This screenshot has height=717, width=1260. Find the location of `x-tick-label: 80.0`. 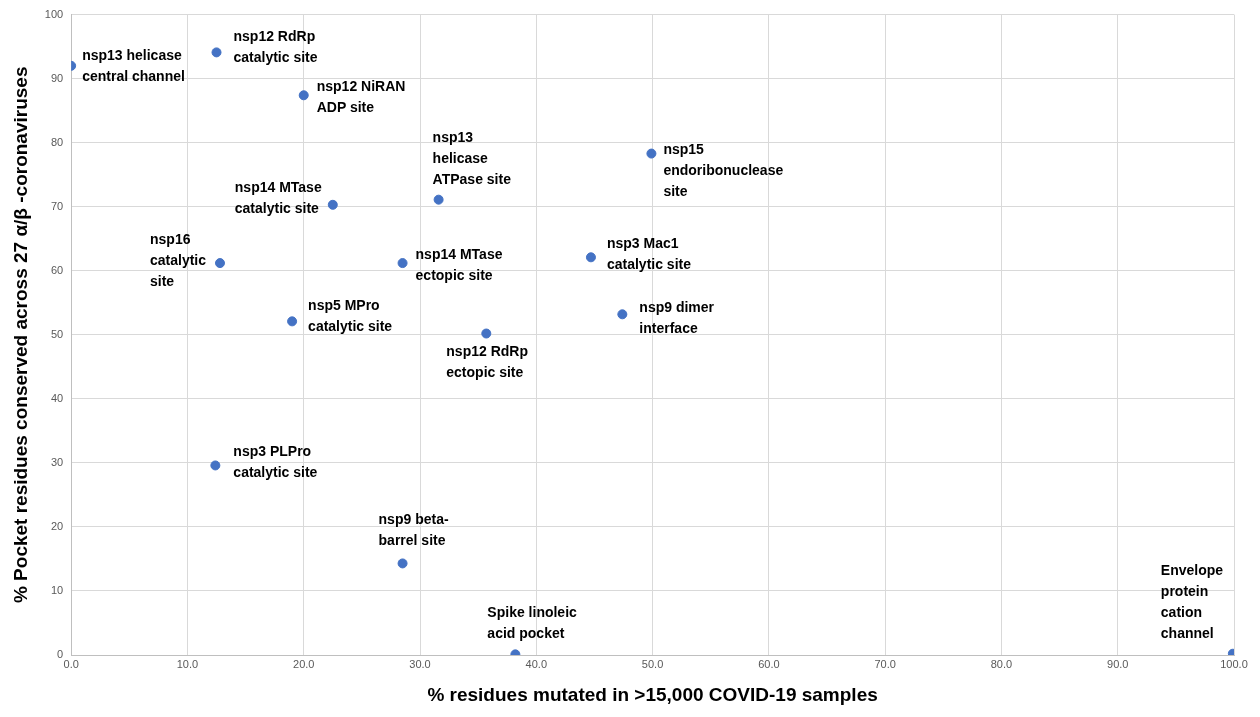

x-tick-label: 80.0 is located at coordinates (1001, 663).